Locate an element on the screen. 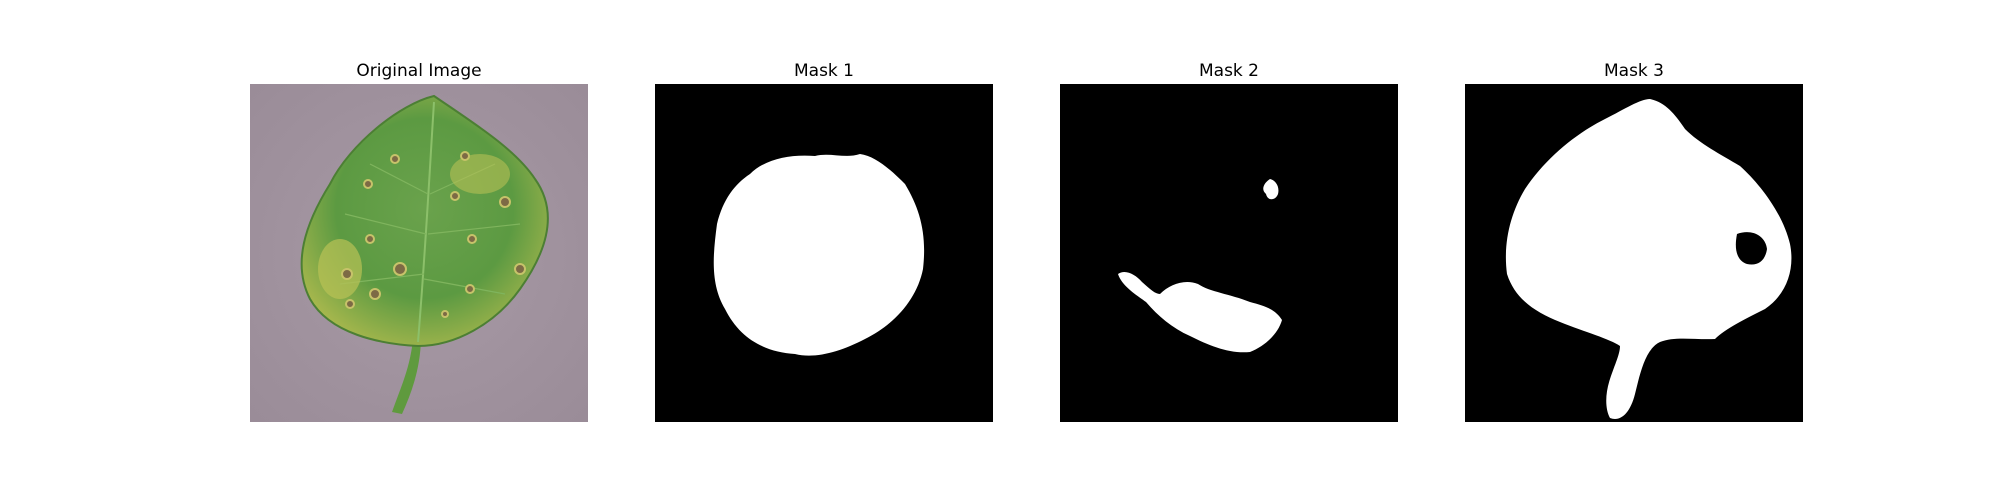 The image size is (2000, 500). panel-mask-2: Mask 2 is located at coordinates (1229, 240).